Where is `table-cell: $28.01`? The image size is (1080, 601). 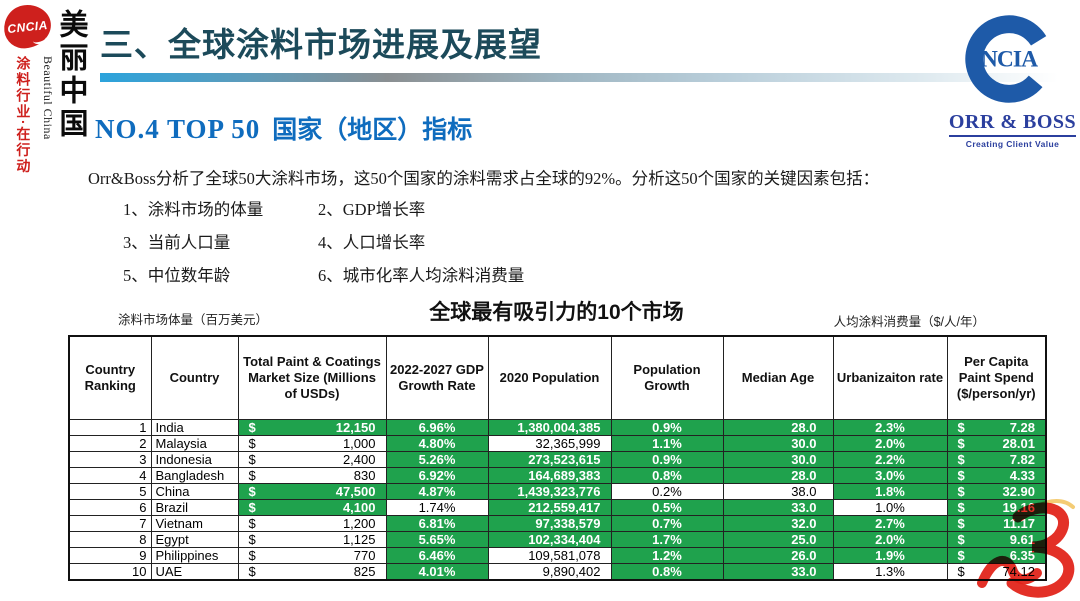 table-cell: $28.01 is located at coordinates (996, 443).